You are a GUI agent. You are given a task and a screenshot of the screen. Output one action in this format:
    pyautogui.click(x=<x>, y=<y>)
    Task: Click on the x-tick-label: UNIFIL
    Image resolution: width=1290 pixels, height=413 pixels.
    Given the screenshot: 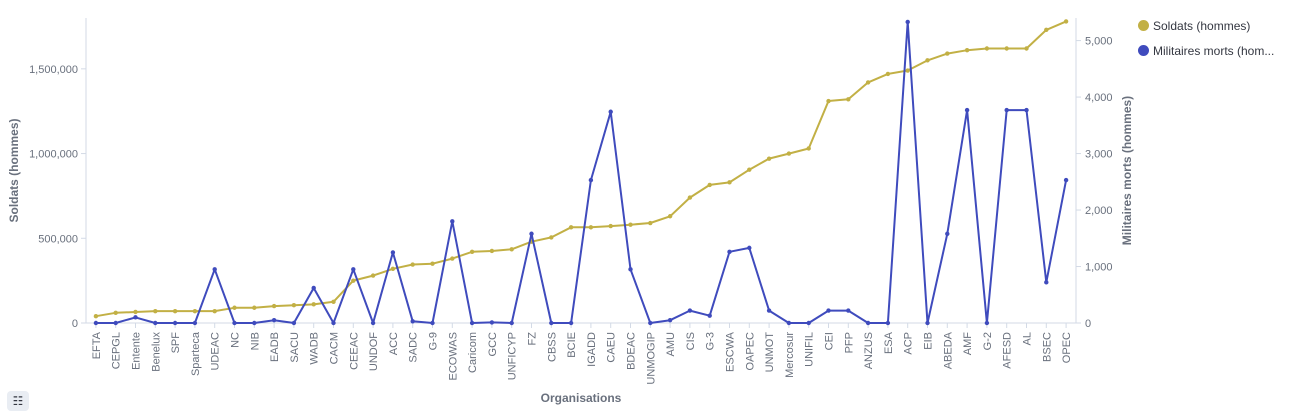 What is the action you would take?
    pyautogui.click(x=810, y=349)
    